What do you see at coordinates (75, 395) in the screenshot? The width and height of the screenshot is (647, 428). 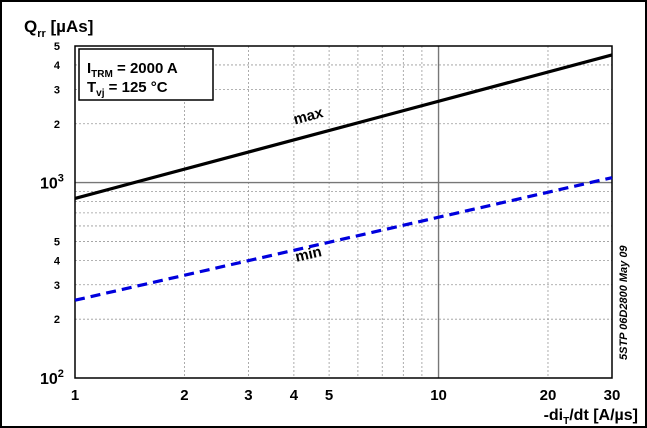 I see `x-tick-label: 1` at bounding box center [75, 395].